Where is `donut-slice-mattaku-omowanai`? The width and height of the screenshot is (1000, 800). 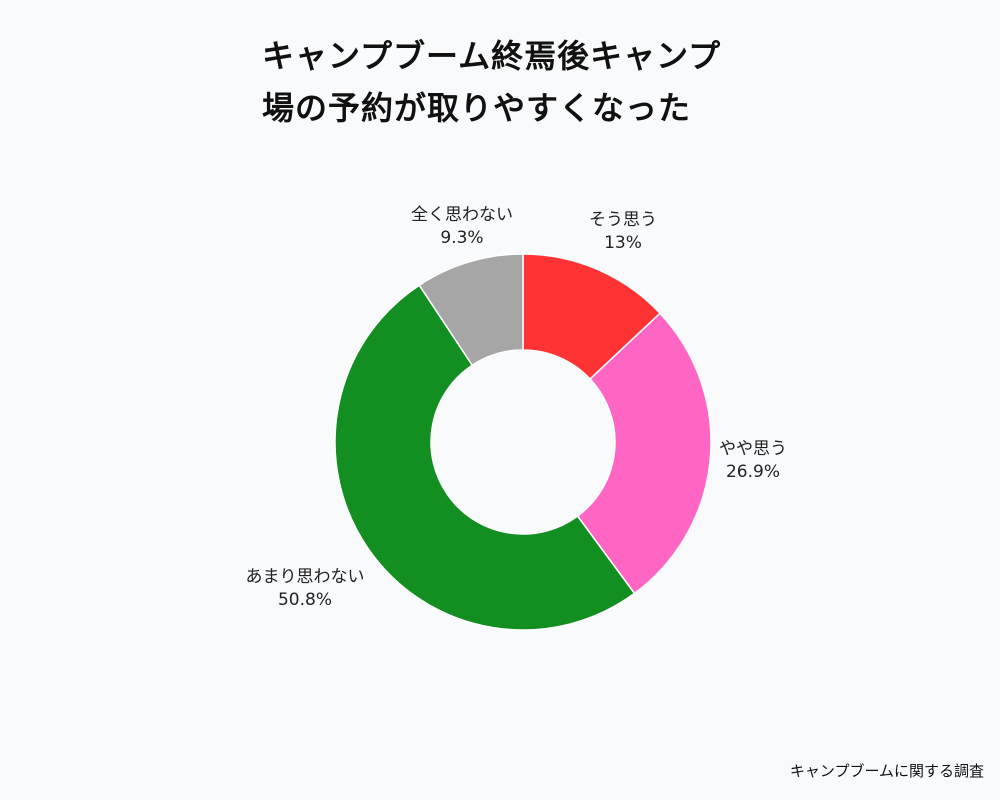 donut-slice-mattaku-omowanai is located at coordinates (471, 310).